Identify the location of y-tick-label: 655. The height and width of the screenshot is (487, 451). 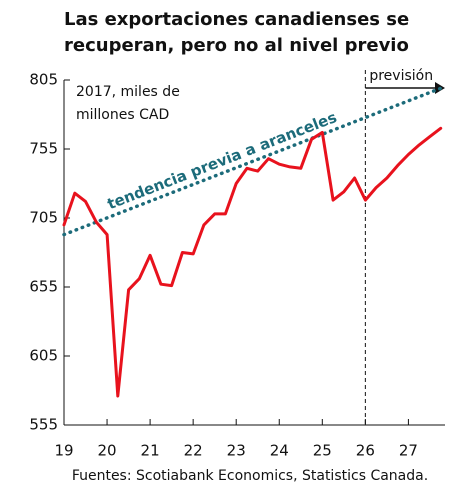
(43, 287).